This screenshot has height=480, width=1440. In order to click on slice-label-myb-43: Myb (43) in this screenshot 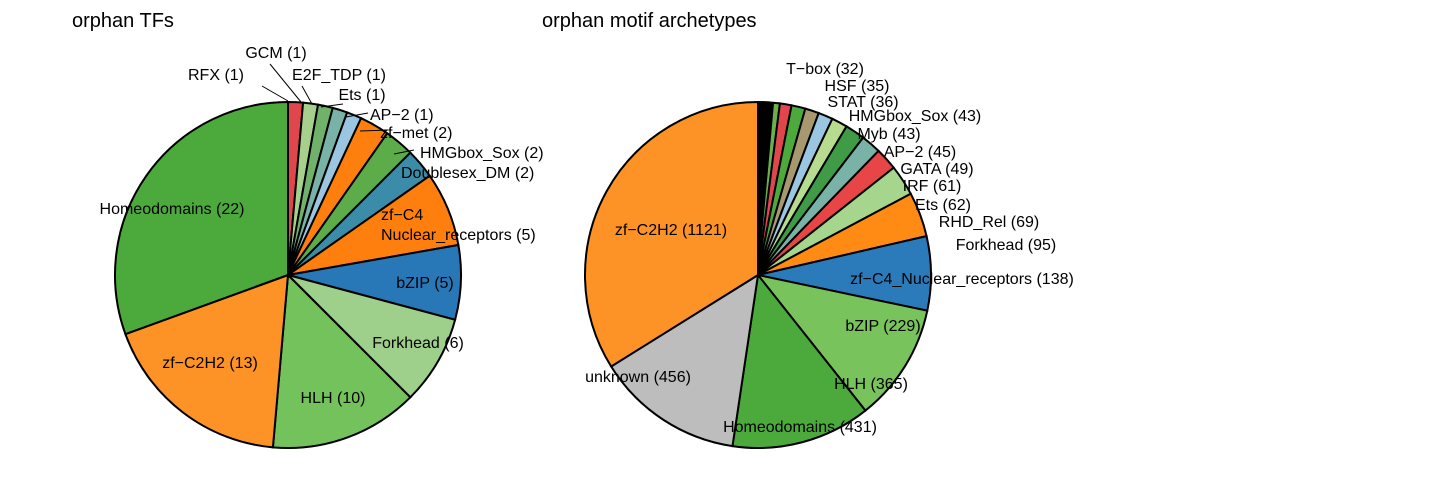, I will do `click(888, 134)`.